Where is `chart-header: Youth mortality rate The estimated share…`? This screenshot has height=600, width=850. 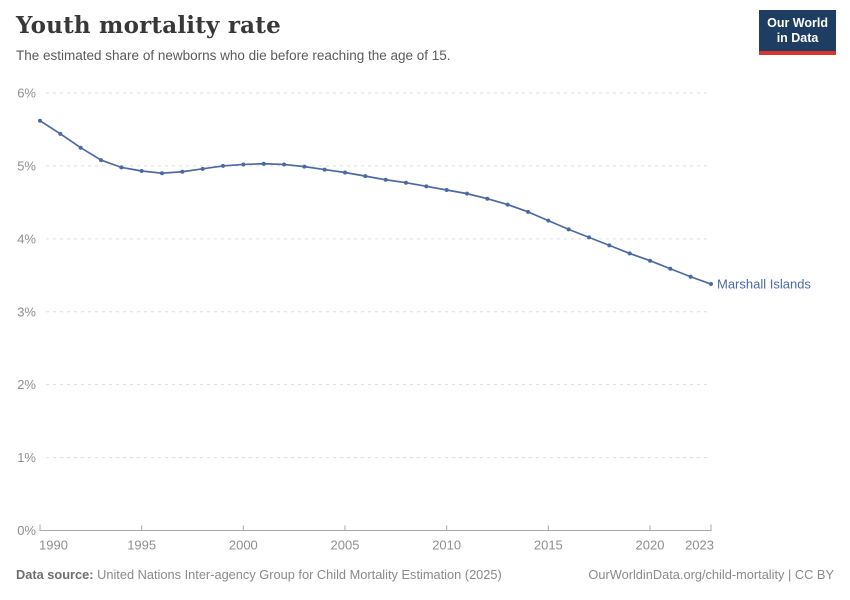
chart-header: Youth mortality rate The estimated share… is located at coordinates (383, 37).